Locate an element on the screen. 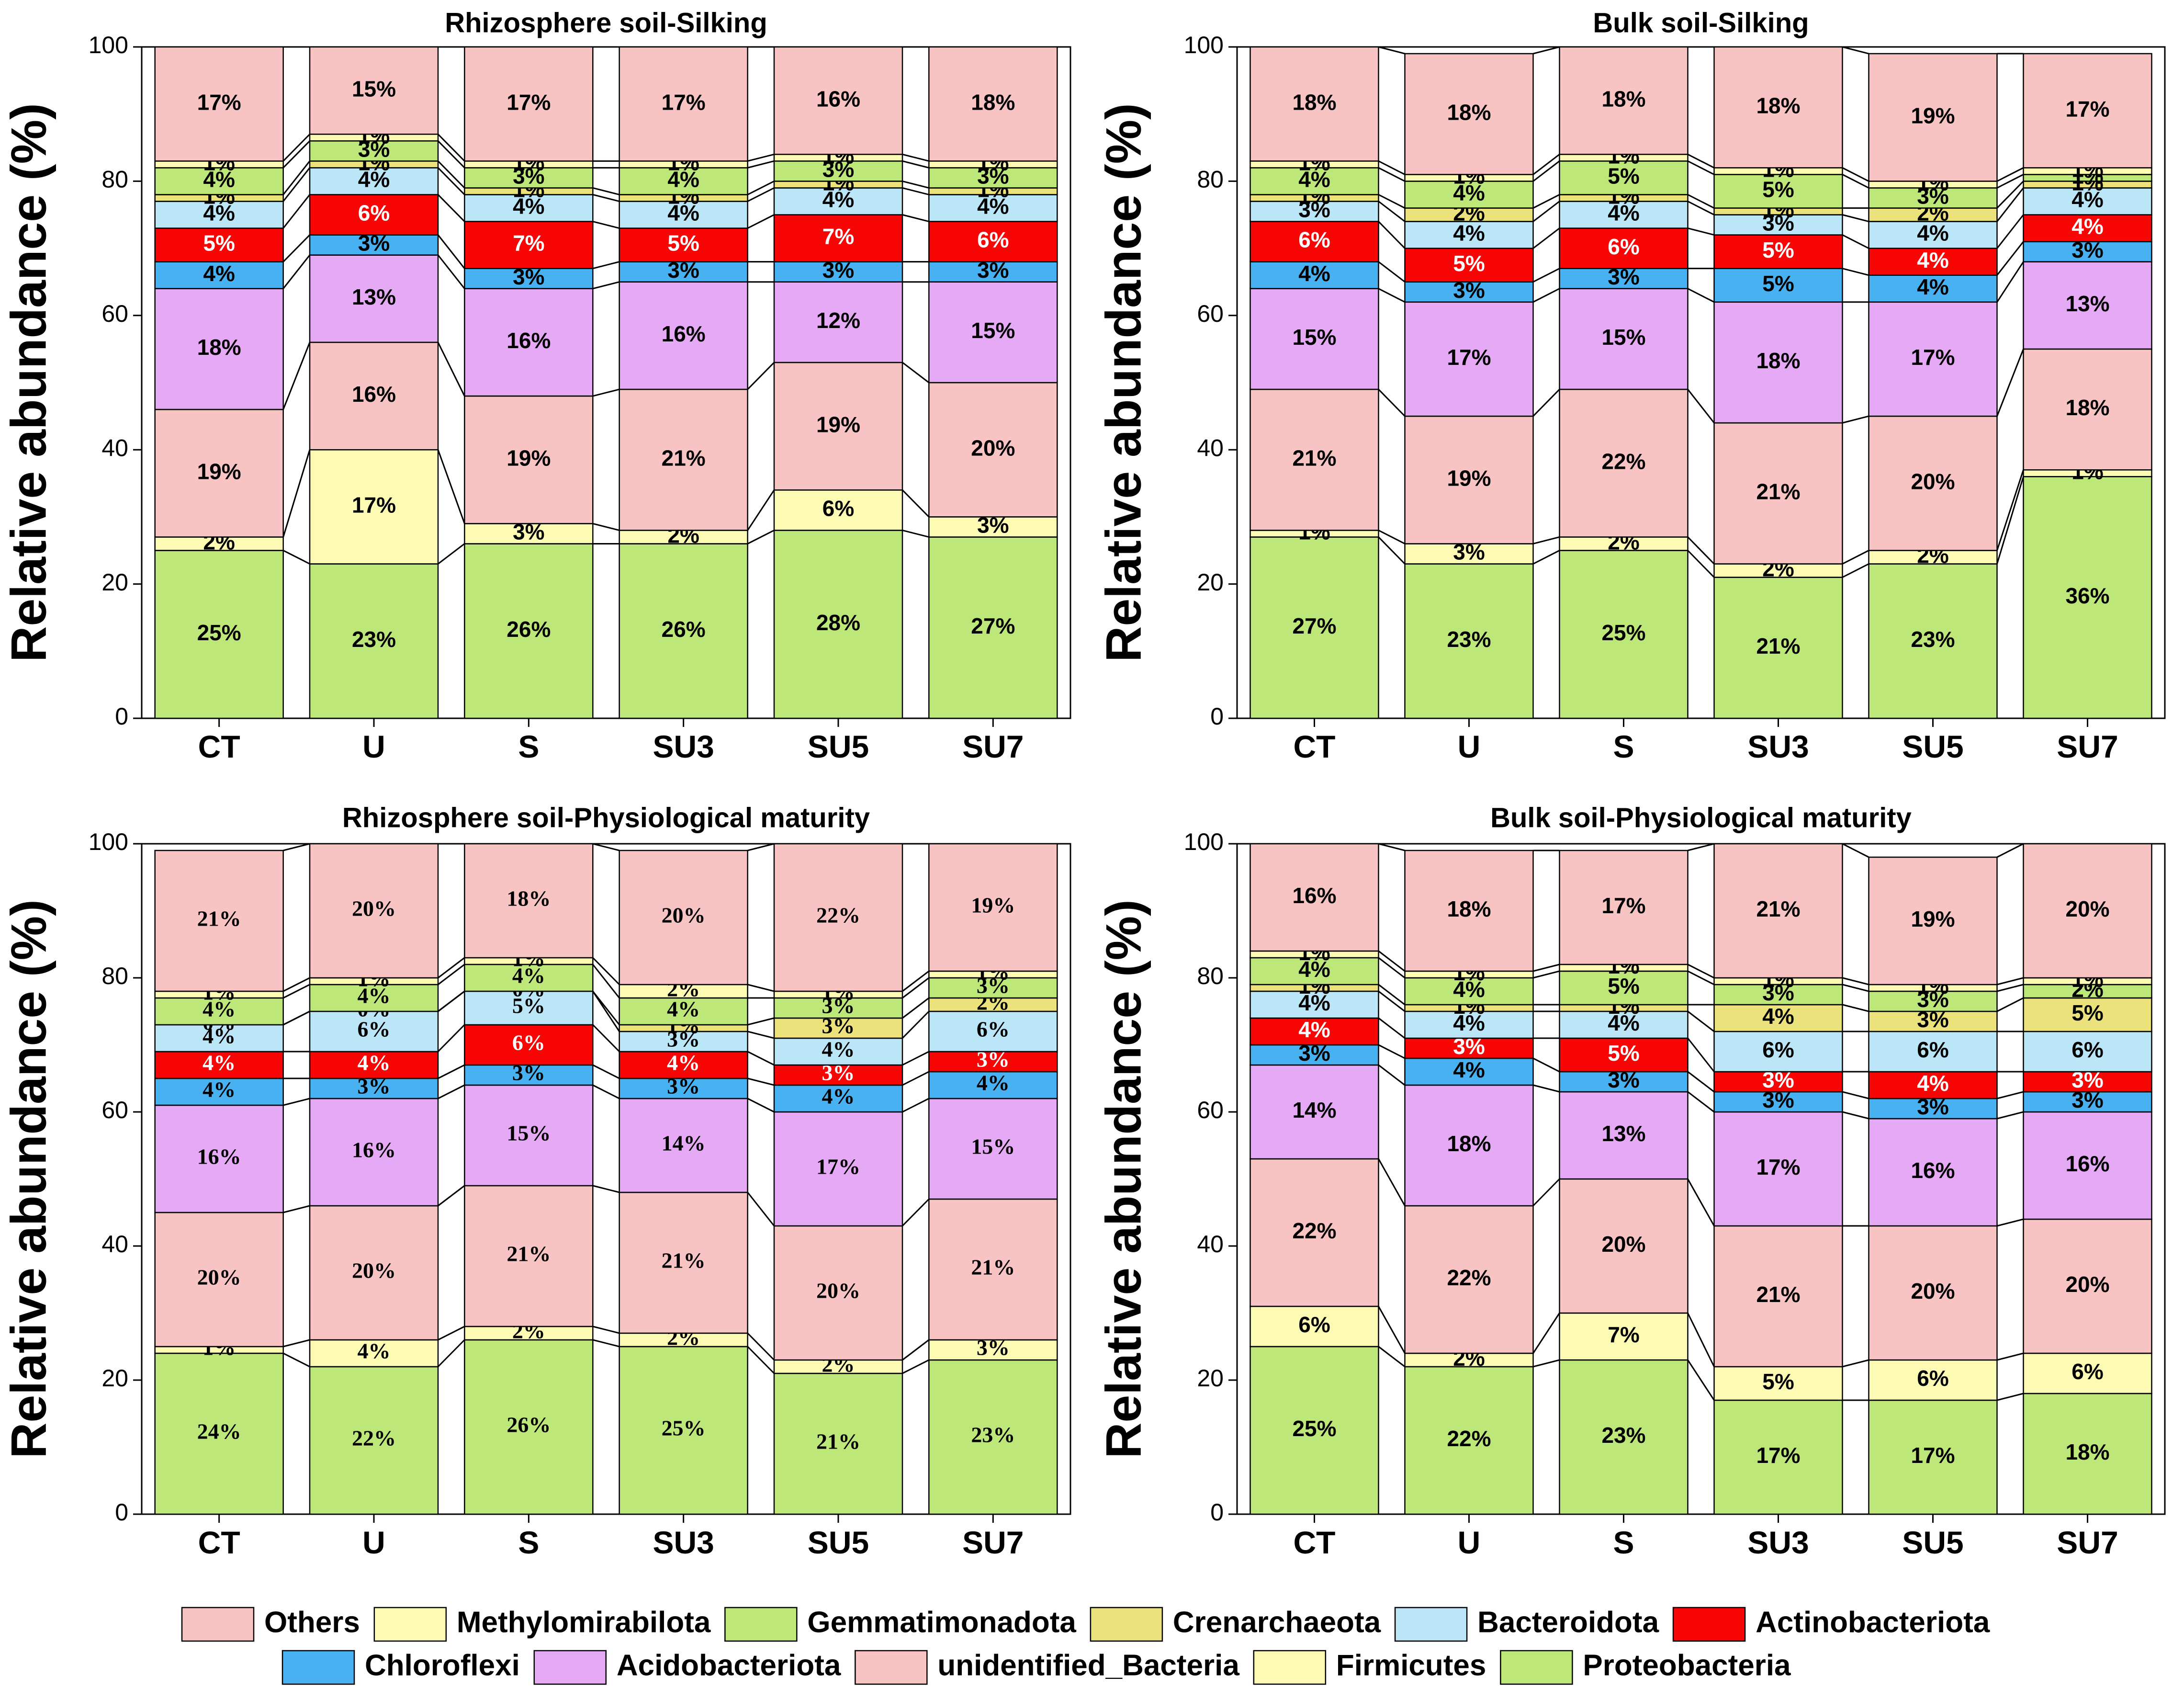 The width and height of the screenshot is (2184, 1688). x-tick-label: U is located at coordinates (373, 747).